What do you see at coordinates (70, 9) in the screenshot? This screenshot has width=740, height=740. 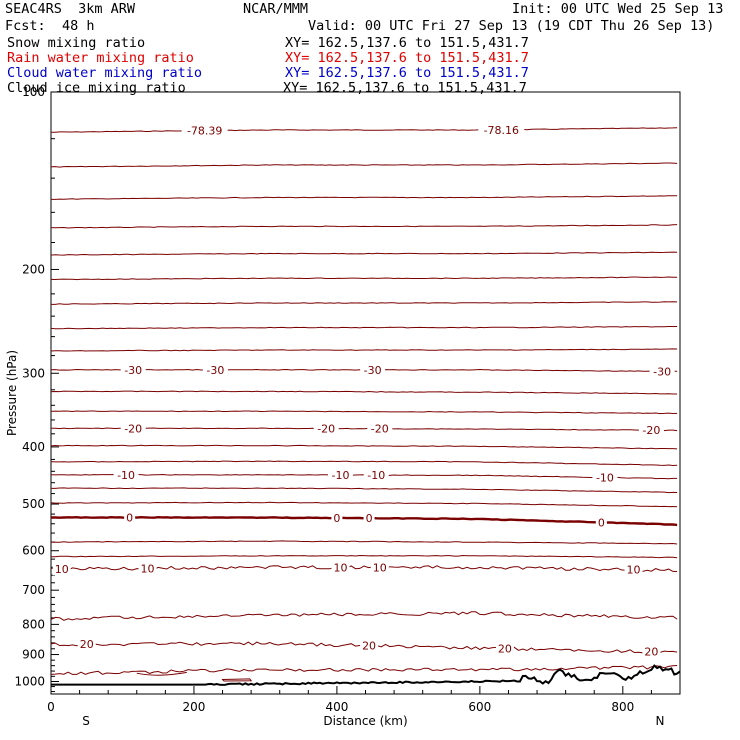 I see `model-title: SEAC4RS 3km ARW` at bounding box center [70, 9].